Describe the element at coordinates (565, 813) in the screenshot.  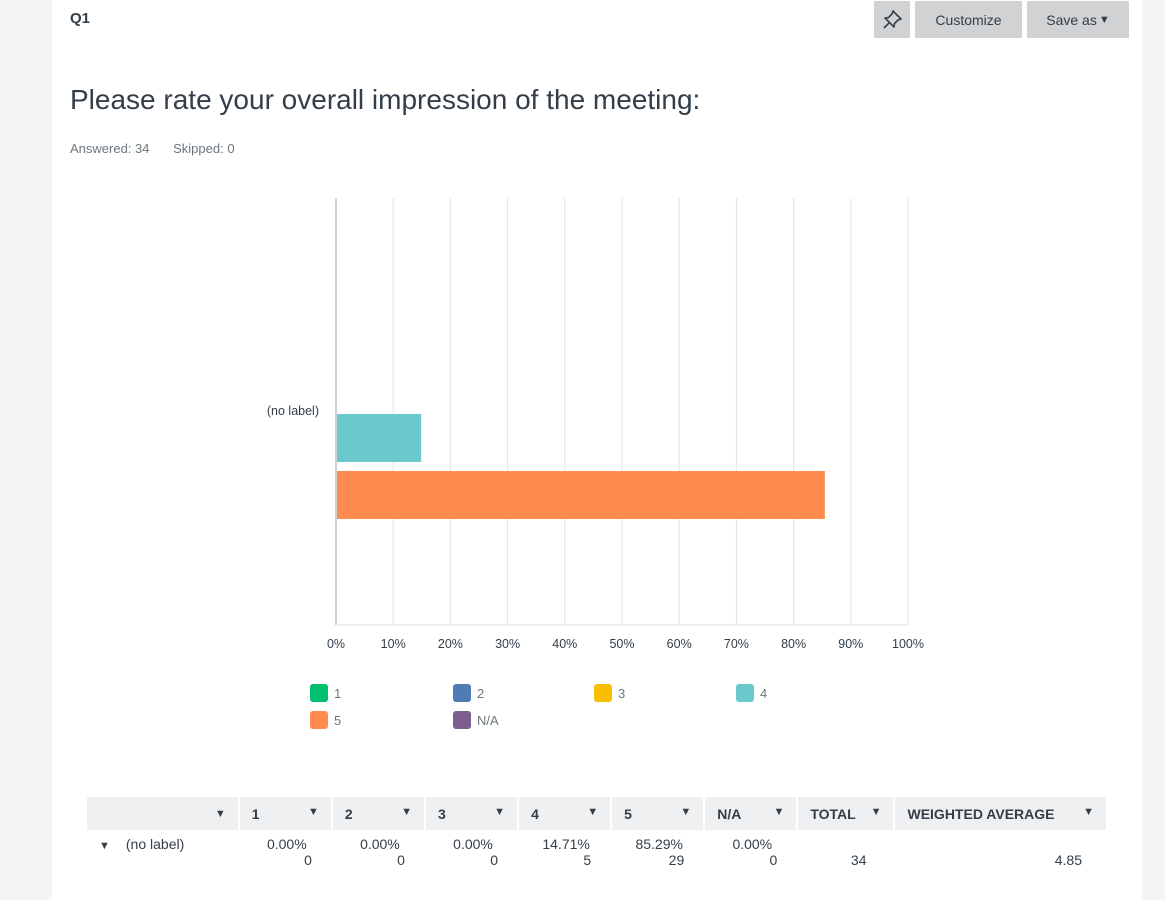
I see `column-header: 4 ▼` at that location.